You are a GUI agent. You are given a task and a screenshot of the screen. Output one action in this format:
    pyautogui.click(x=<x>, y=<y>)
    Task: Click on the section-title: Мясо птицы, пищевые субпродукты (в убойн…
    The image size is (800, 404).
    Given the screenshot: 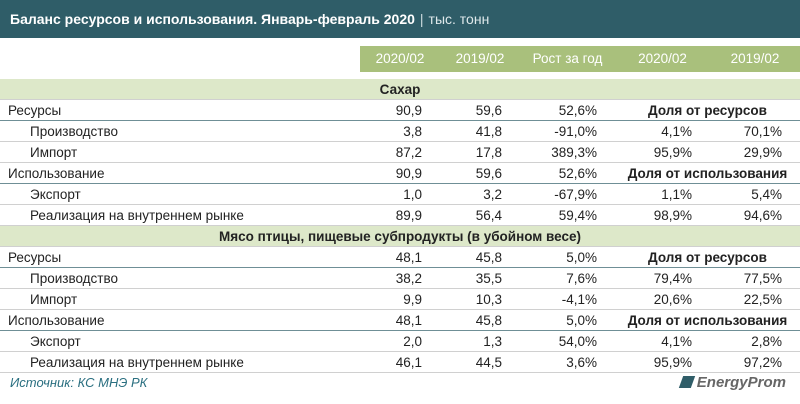 What is the action you would take?
    pyautogui.click(x=400, y=236)
    